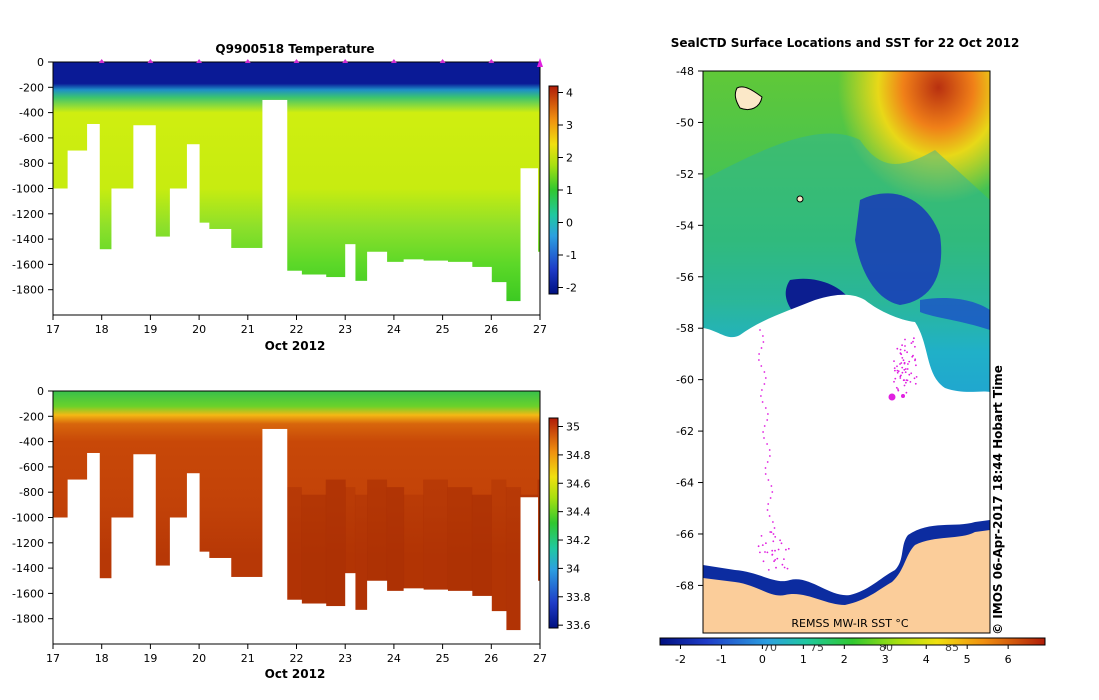 The height and width of the screenshot is (700, 1099). Describe the element at coordinates (31, 87) in the screenshot. I see `temperature-y-tick-label: -200` at that location.